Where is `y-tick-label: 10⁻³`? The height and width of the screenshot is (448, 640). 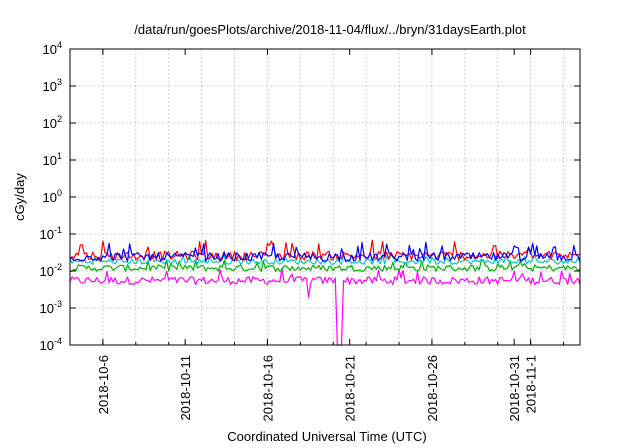 y-tick-label: 10⁻³ is located at coordinates (51, 307).